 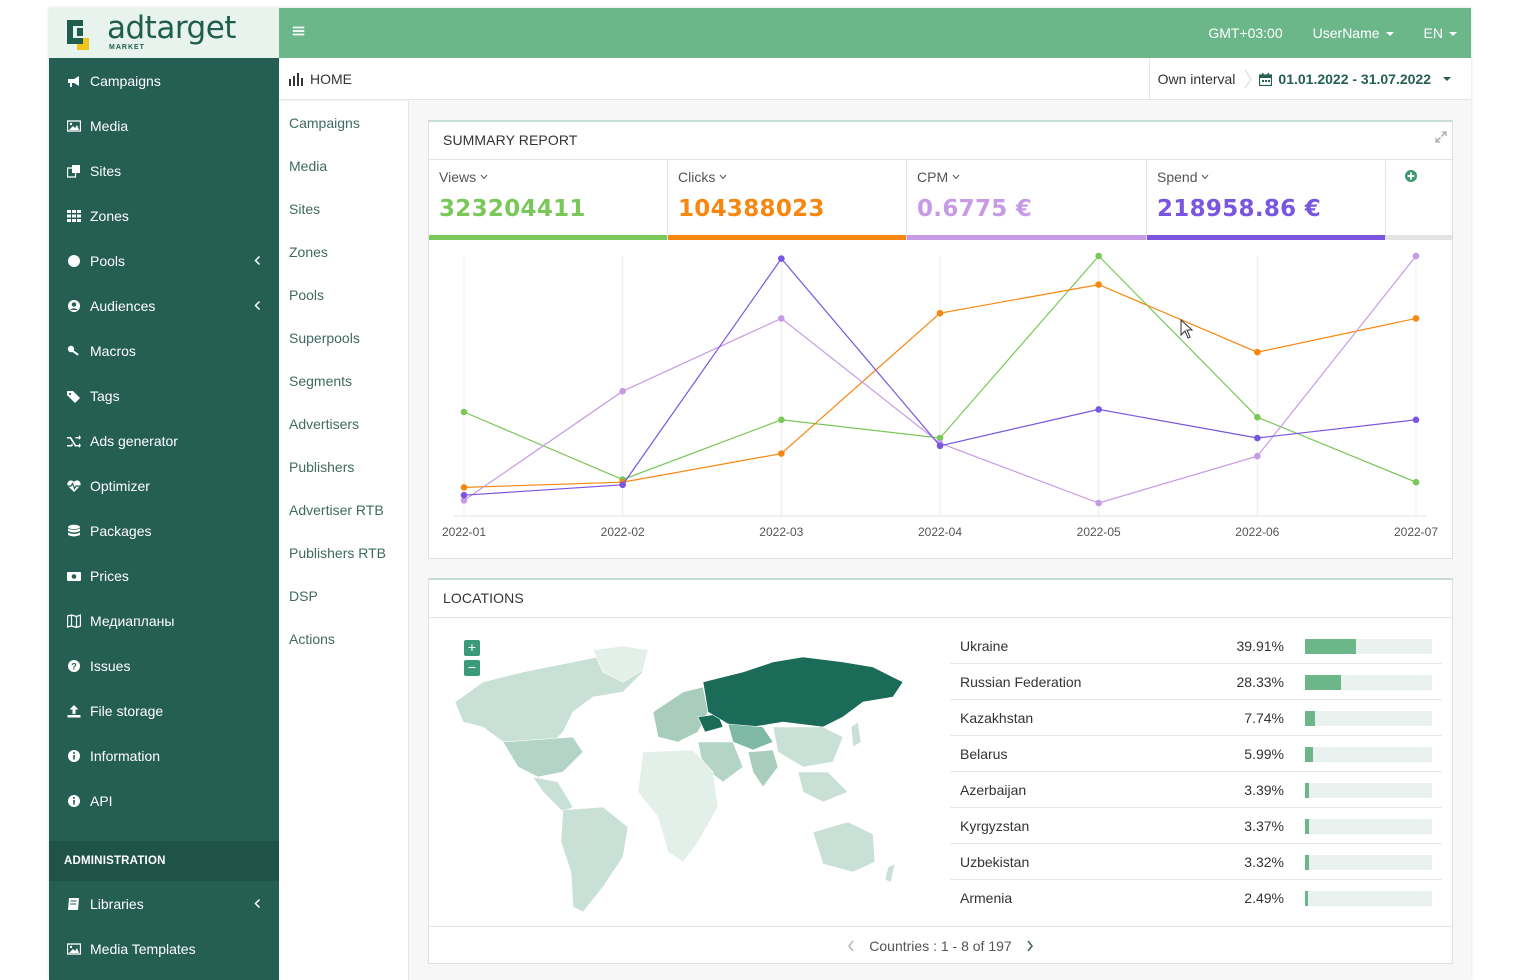 What do you see at coordinates (1196, 718) in the screenshot?
I see `table-row: Kazakhstan 7.74%` at bounding box center [1196, 718].